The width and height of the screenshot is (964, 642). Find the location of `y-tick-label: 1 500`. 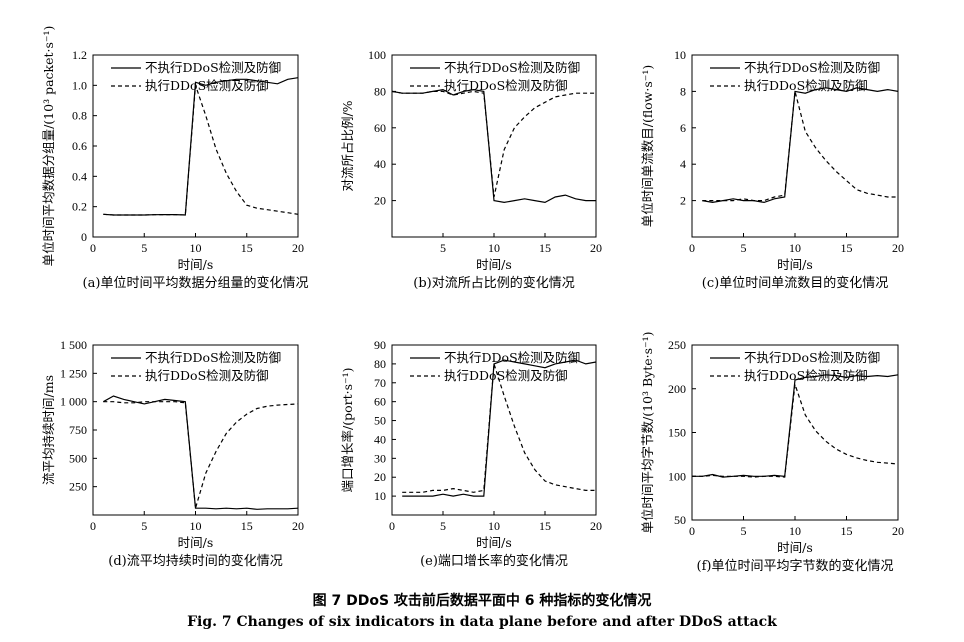

y-tick-label: 1 500 is located at coordinates (73, 345).